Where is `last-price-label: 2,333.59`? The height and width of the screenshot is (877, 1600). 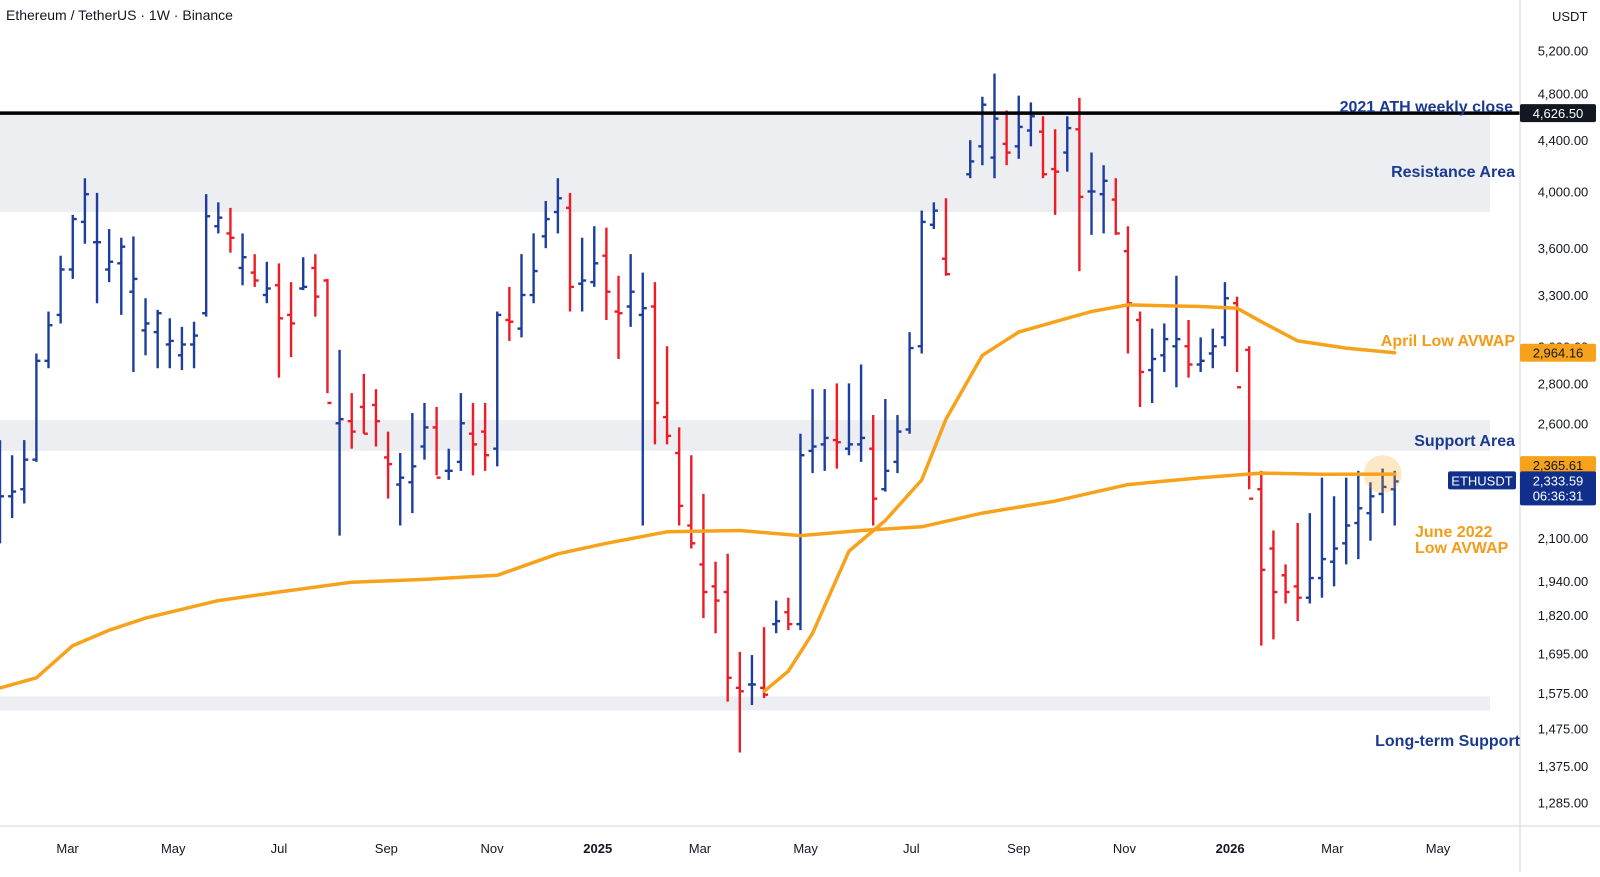 last-price-label: 2,333.59 is located at coordinates (1558, 480).